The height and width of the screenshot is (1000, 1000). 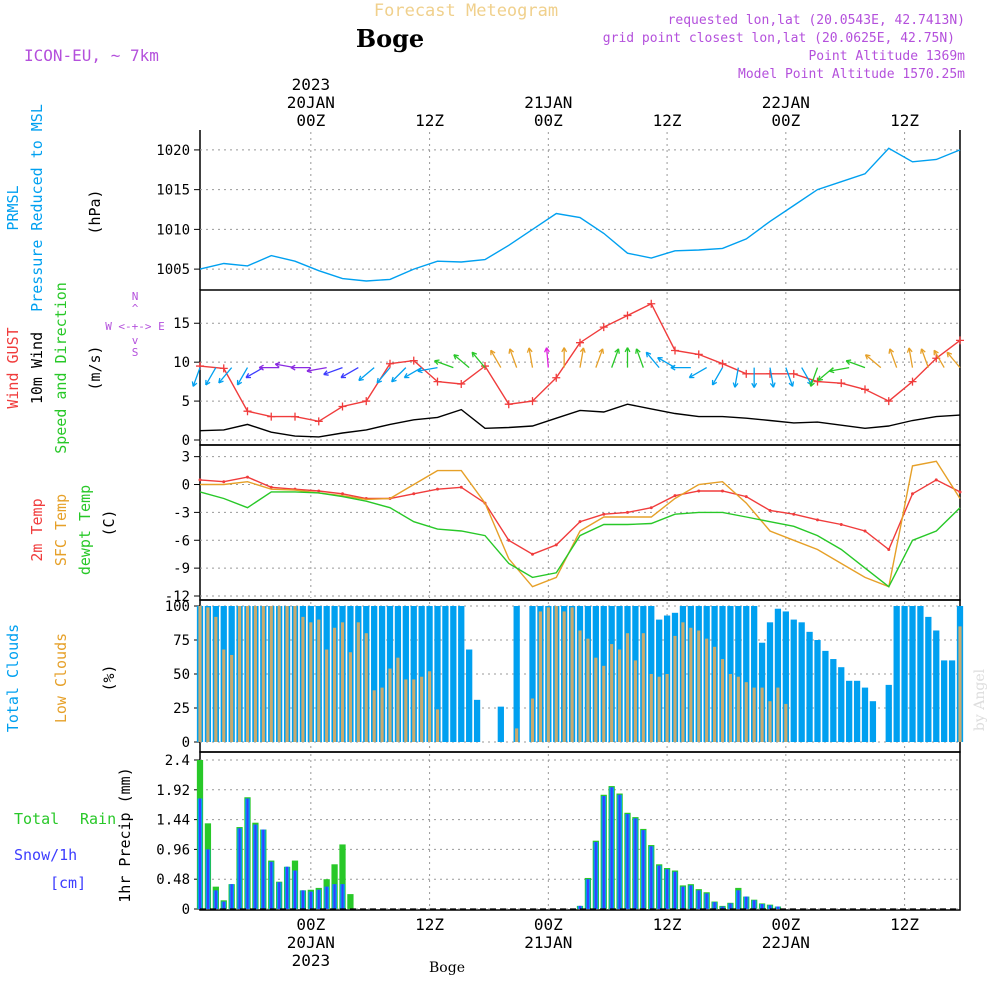 What do you see at coordinates (786, 102) in the screenshot?
I see `top-axis-label: 22JAN` at bounding box center [786, 102].